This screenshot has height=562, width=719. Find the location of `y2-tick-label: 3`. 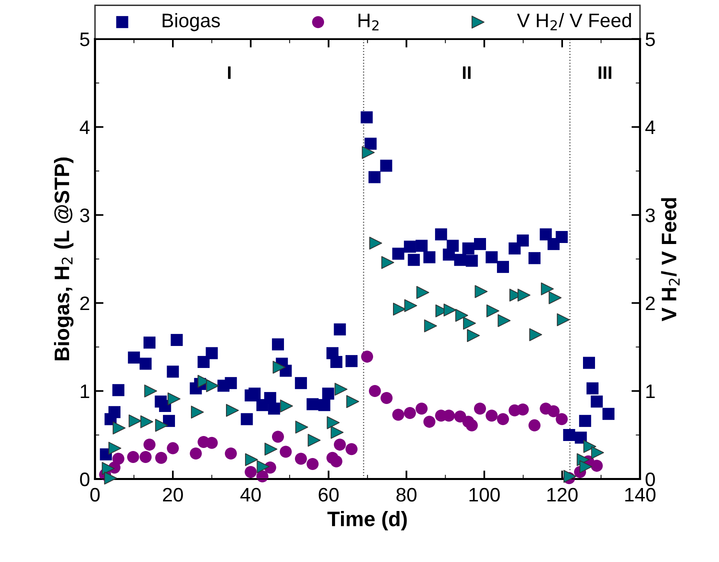

y2-tick-label: 3 is located at coordinates (650, 215).